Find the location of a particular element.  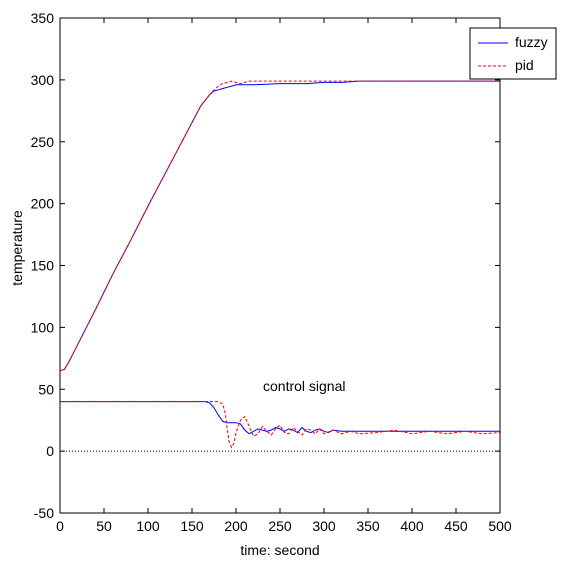

y-tick-label: 200 is located at coordinates (43, 204).